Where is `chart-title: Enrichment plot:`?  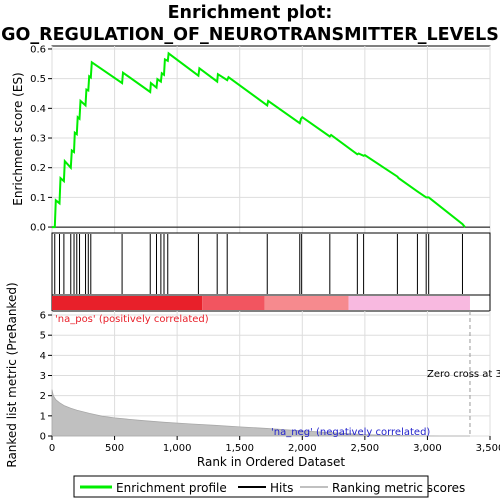 chart-title: Enrichment plot: is located at coordinates (250, 13).